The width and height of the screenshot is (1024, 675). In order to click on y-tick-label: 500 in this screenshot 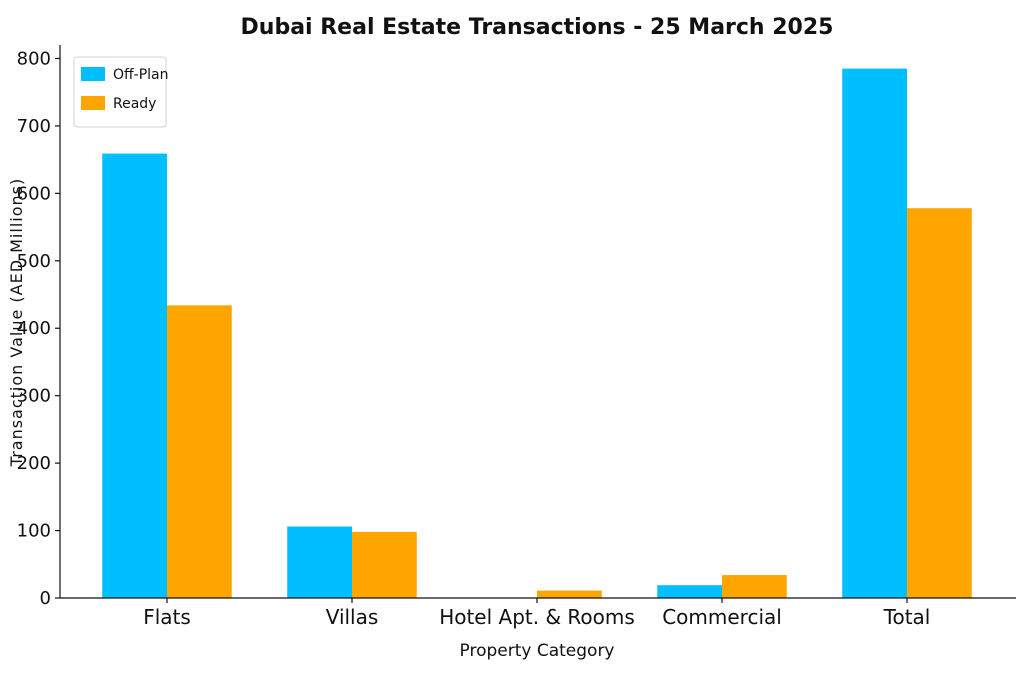, I will do `click(34, 261)`.